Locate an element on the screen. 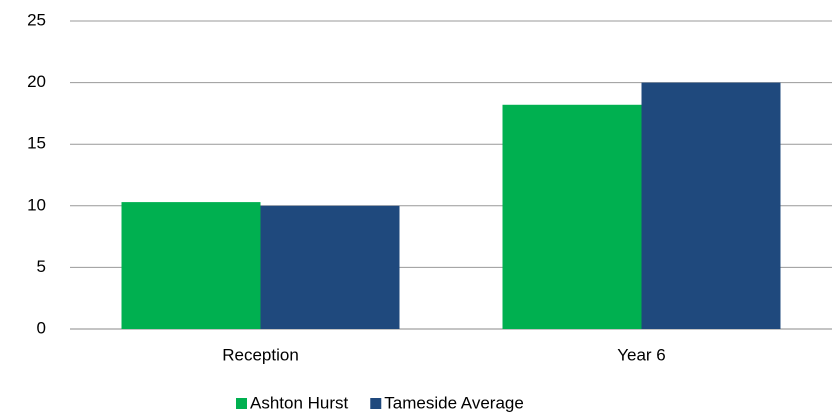  legend-label: Tameside Average is located at coordinates (454, 402).